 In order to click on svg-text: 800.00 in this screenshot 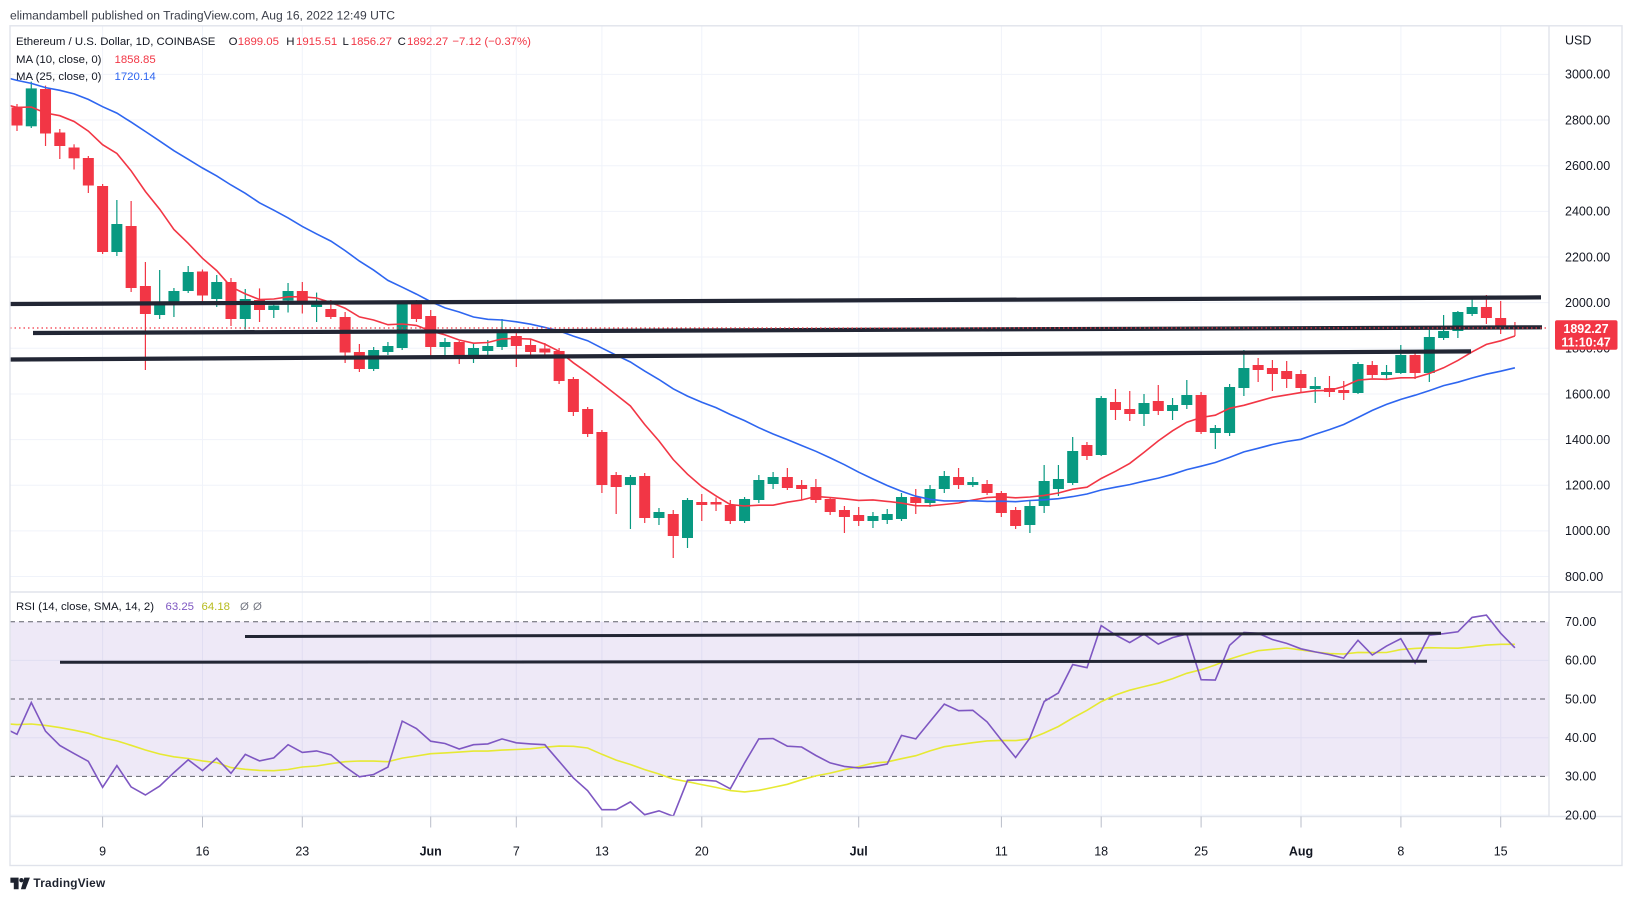, I will do `click(1584, 577)`.